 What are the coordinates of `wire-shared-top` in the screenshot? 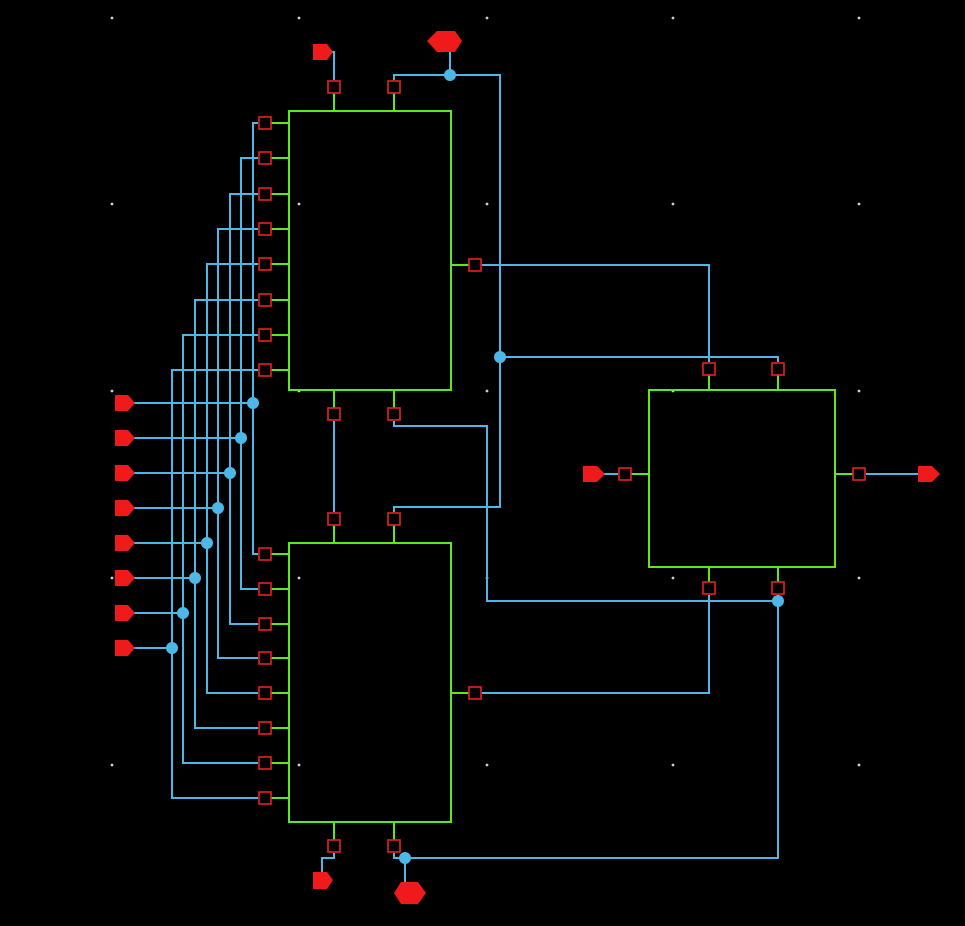 It's located at (639, 359).